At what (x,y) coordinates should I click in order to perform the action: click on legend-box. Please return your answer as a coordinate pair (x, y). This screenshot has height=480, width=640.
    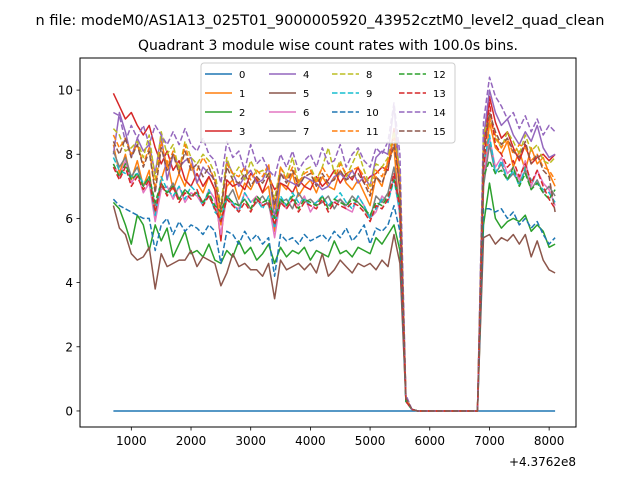
    Looking at the image, I should click on (328, 103).